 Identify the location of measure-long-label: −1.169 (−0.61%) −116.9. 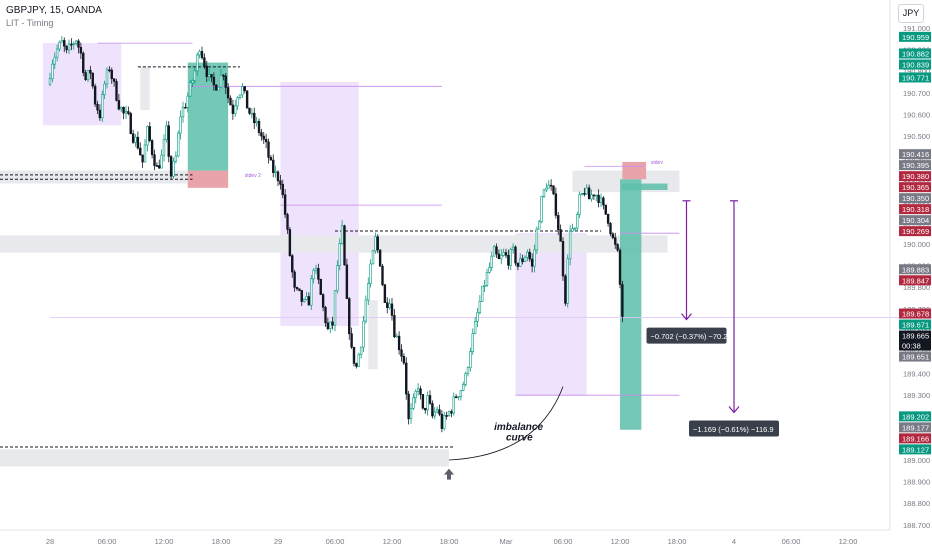
(733, 429).